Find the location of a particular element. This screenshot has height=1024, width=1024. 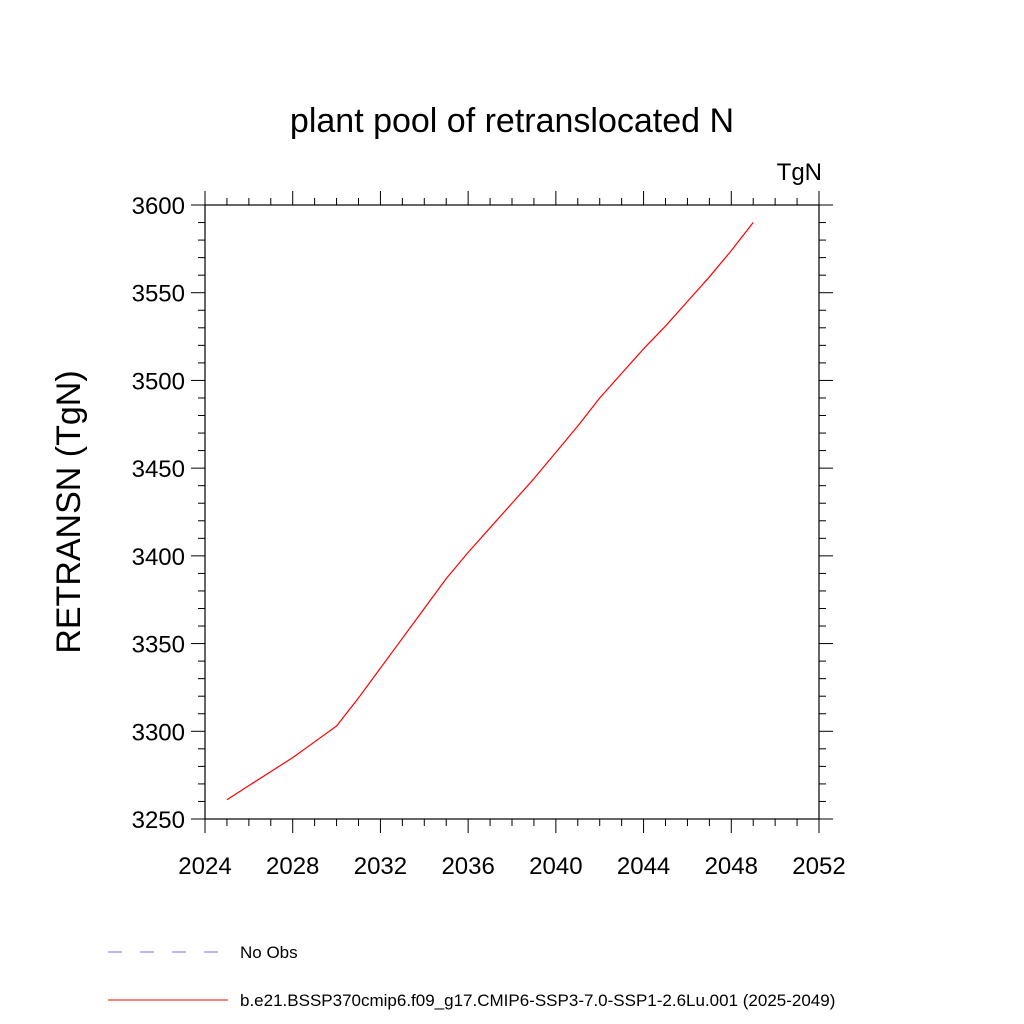

x-tick-labels: 2024 2028 2032 2036 2040 2044 2048 2052 is located at coordinates (511, 866).